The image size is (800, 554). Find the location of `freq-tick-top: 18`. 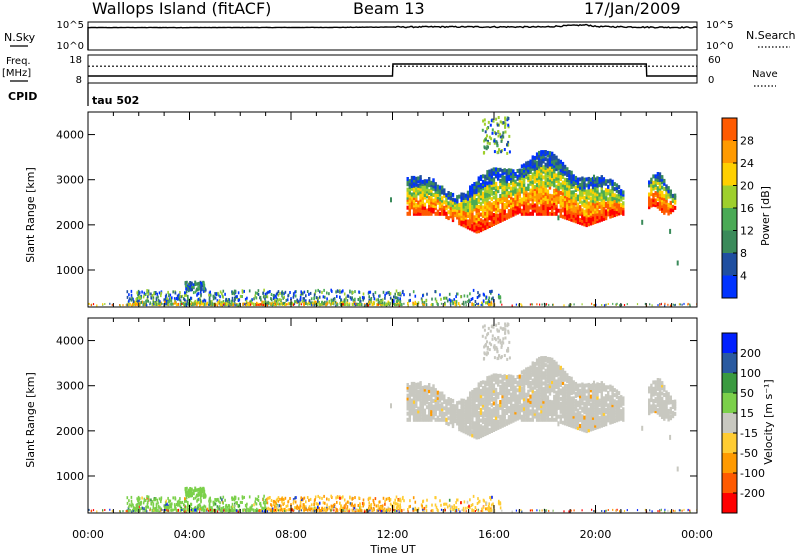

freq-tick-top: 18 is located at coordinates (75, 60).